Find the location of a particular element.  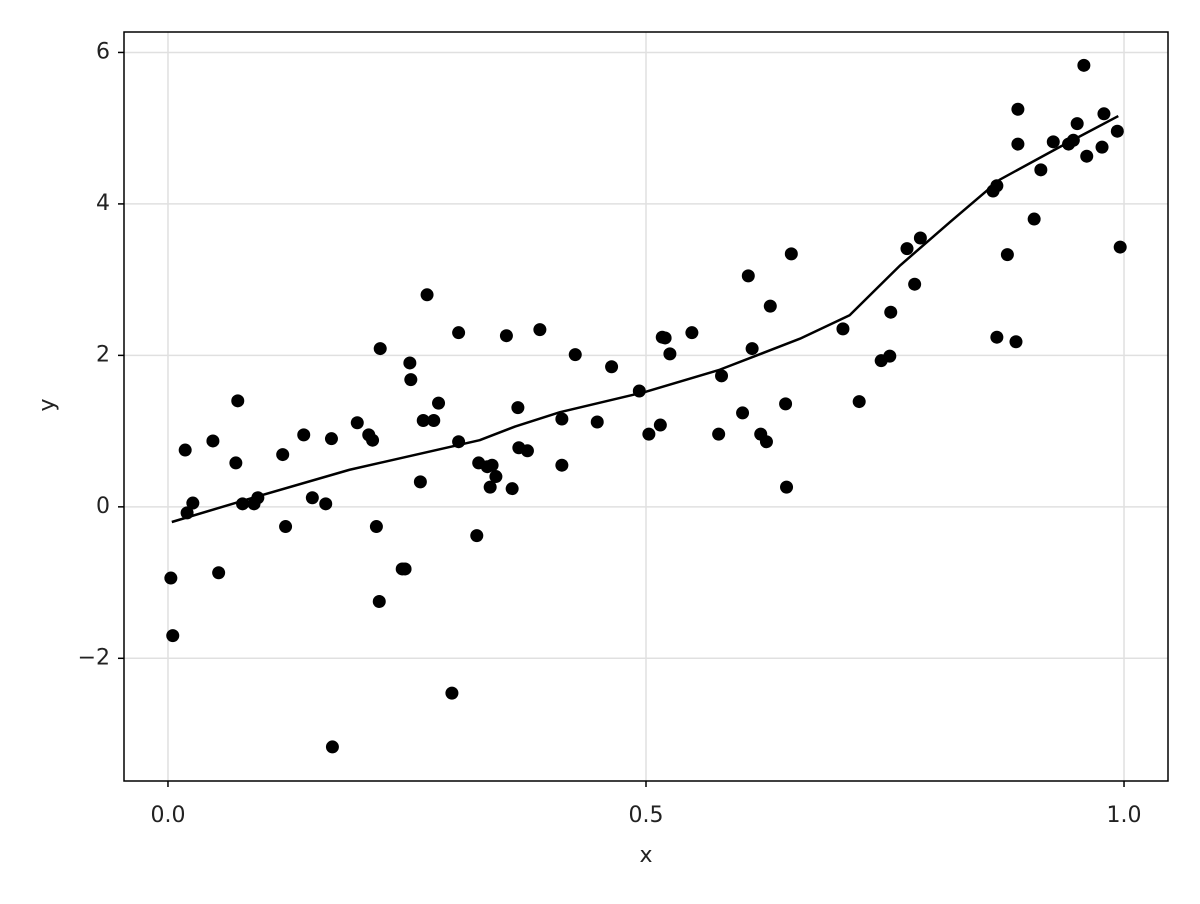

y-tick-label: 0 is located at coordinates (103, 506).